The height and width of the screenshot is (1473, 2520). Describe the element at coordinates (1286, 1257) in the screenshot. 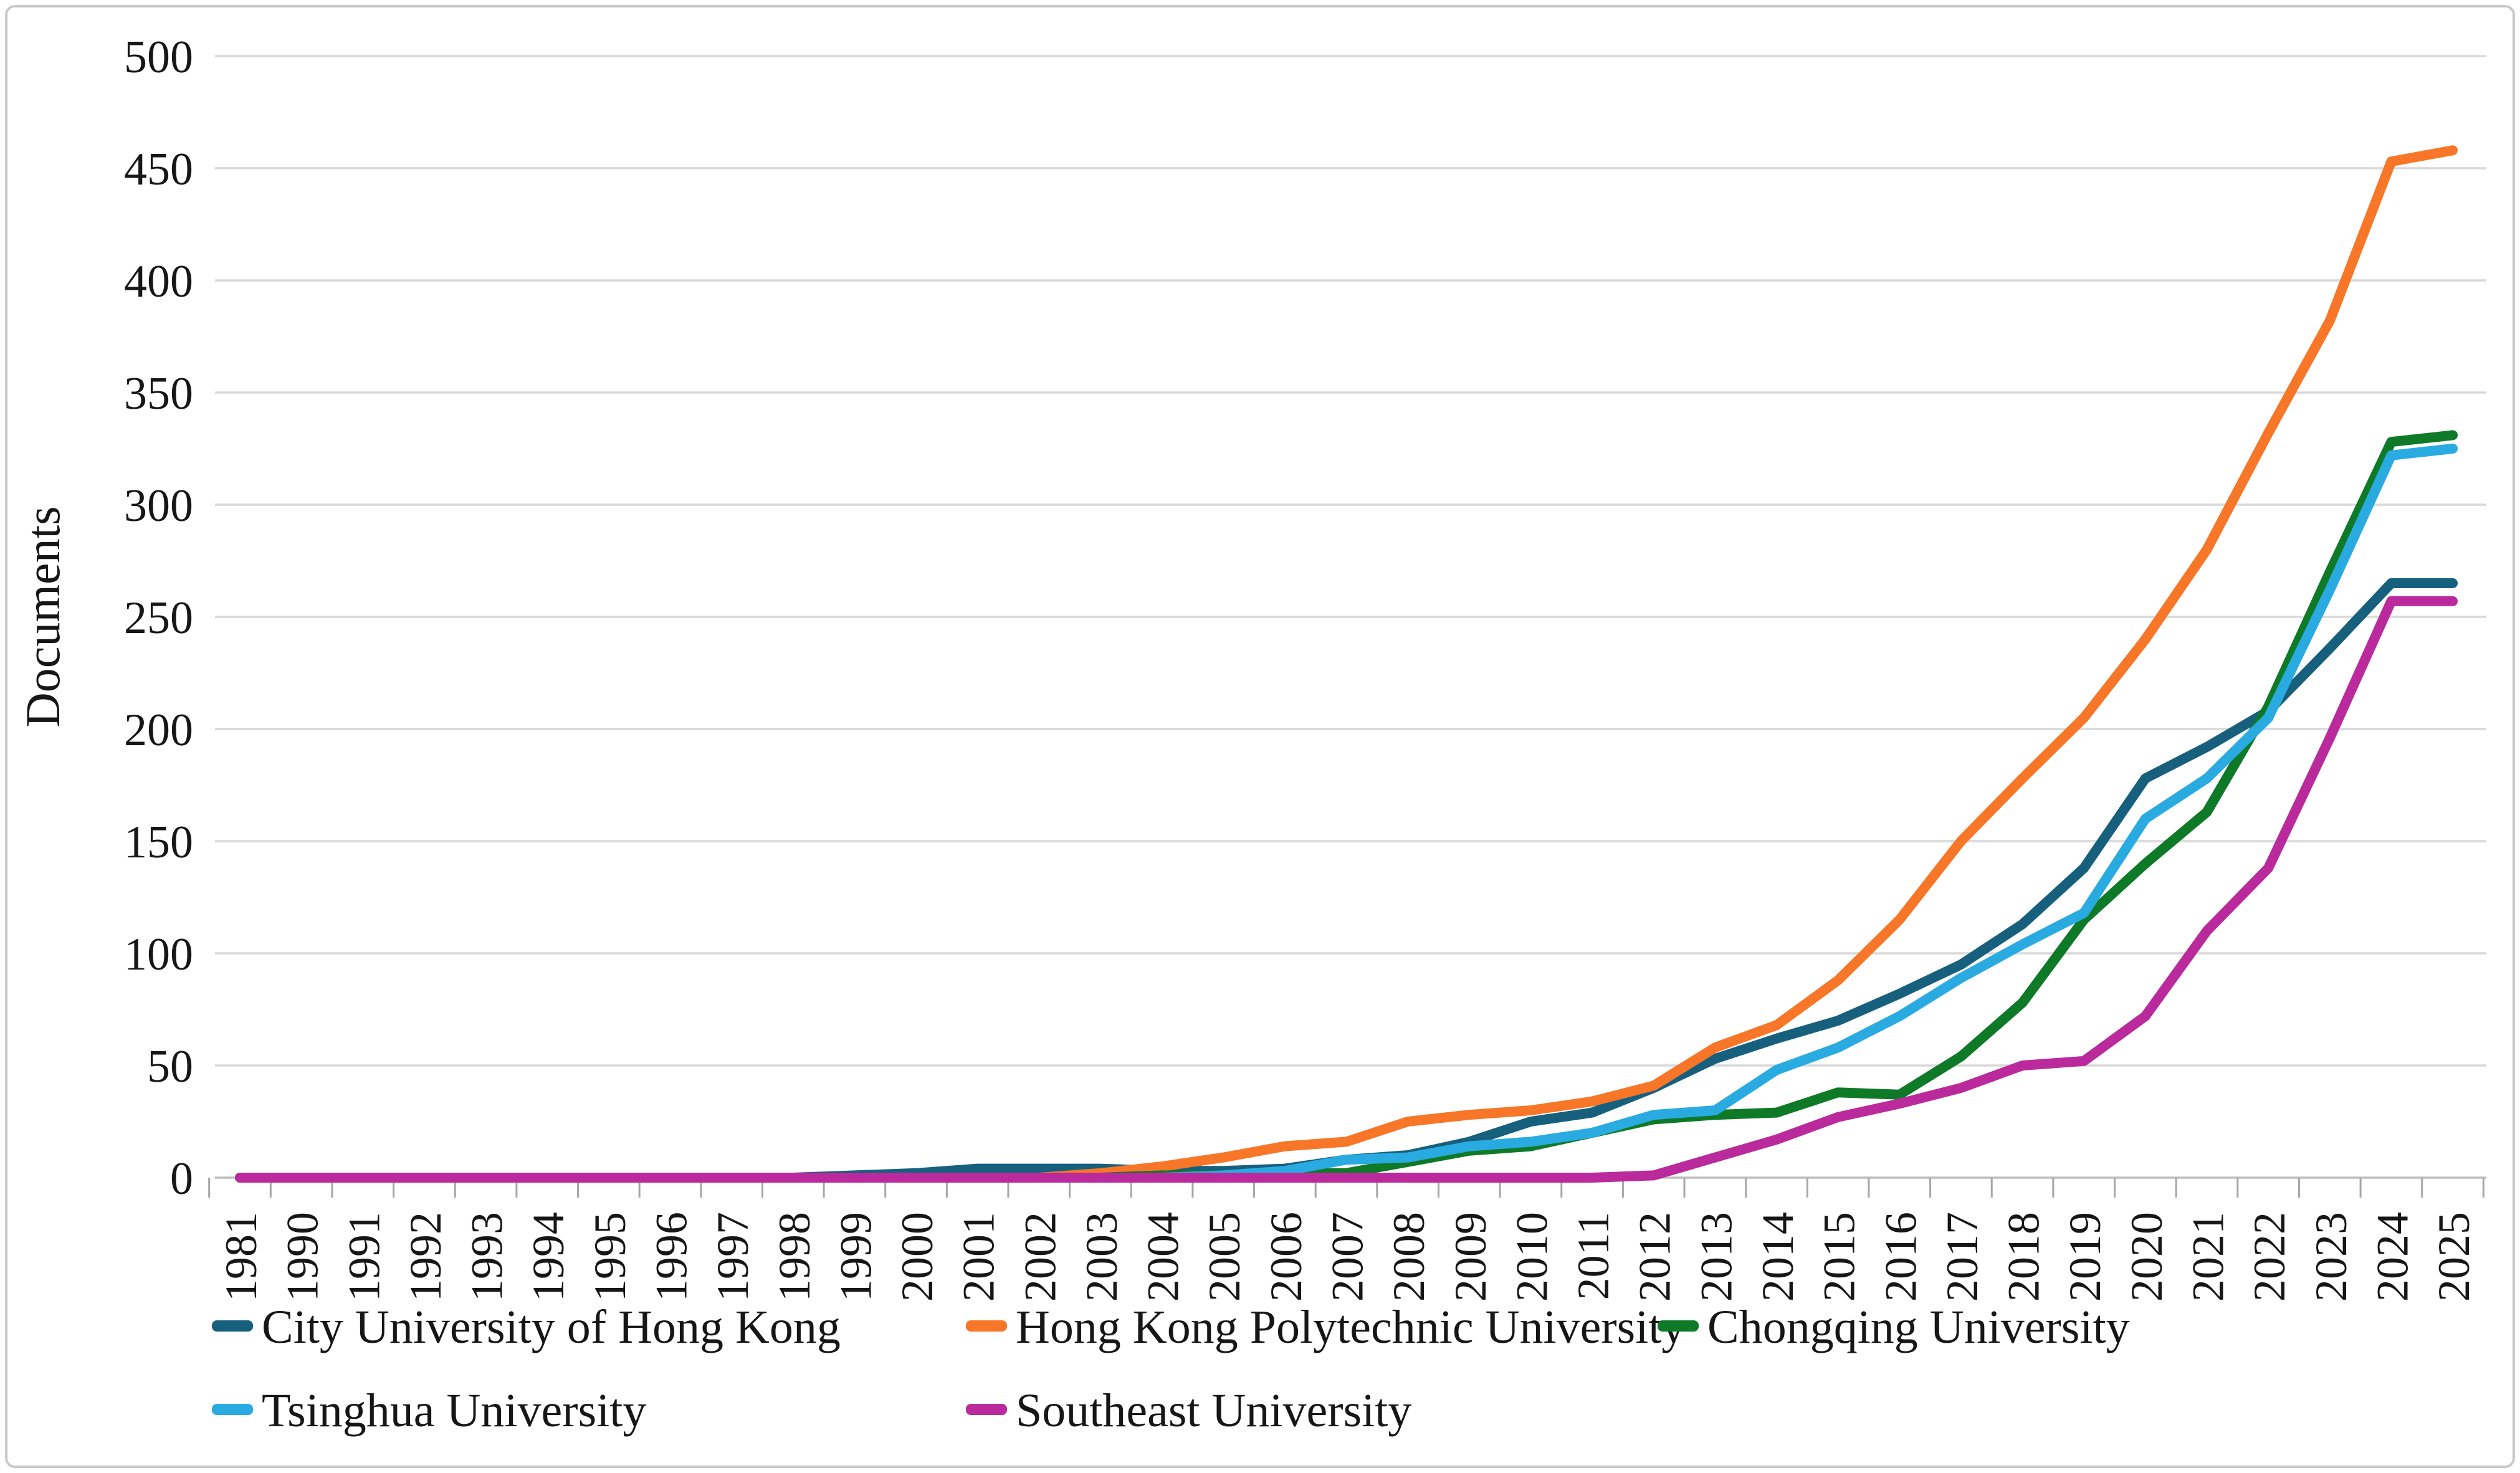

I see `x-tick-label: 2006` at that location.